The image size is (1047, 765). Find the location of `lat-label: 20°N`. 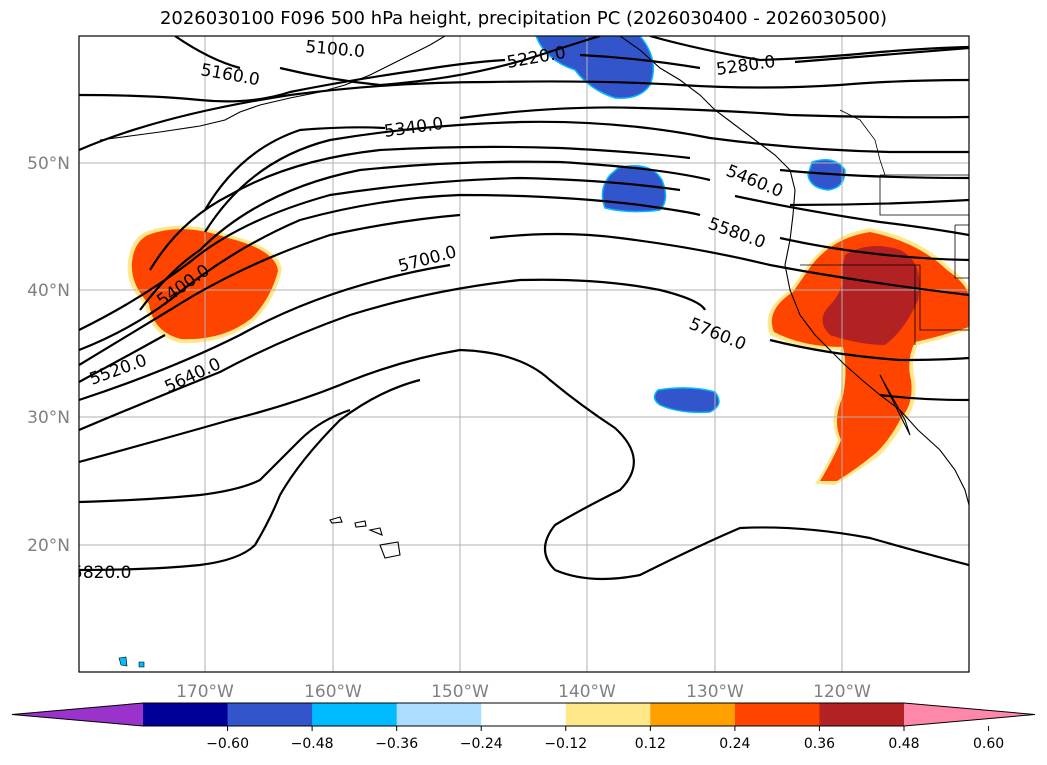

lat-label: 20°N is located at coordinates (48, 546).